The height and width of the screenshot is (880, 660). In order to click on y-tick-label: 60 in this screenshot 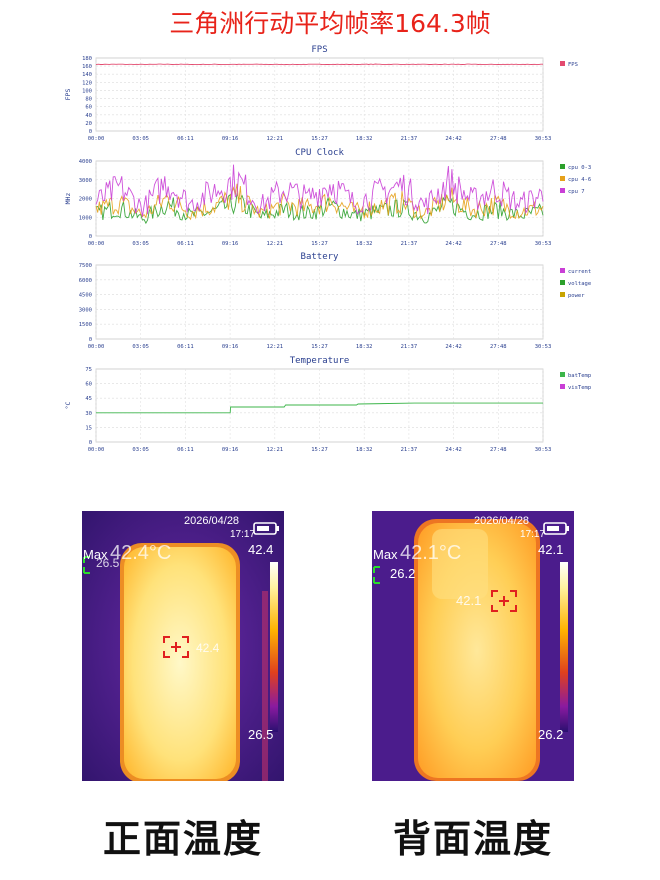, I will do `click(88, 108)`.